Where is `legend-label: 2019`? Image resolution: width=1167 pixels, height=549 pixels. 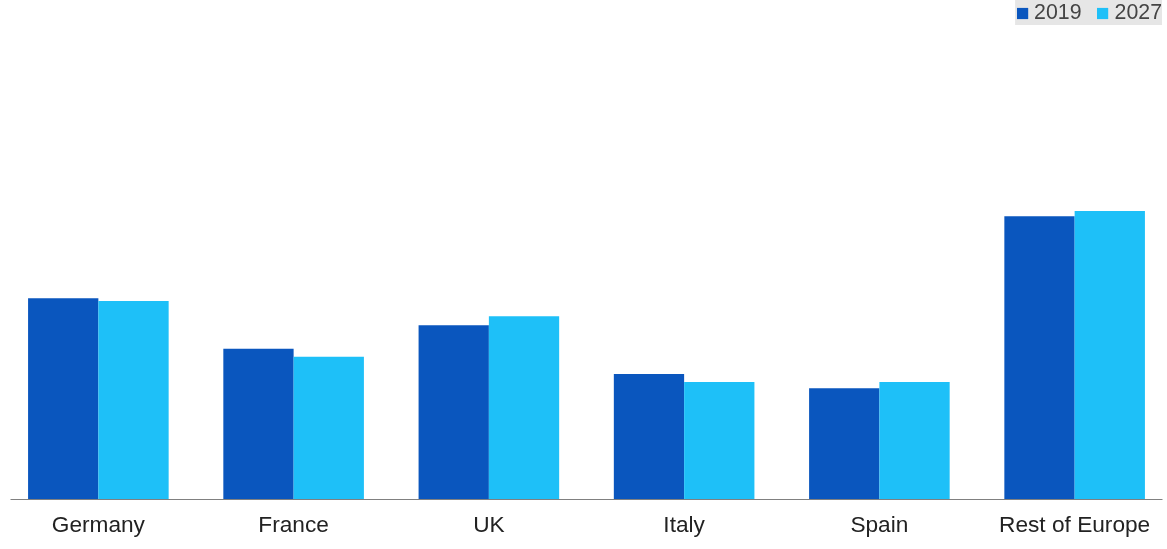 legend-label: 2019 is located at coordinates (1058, 12).